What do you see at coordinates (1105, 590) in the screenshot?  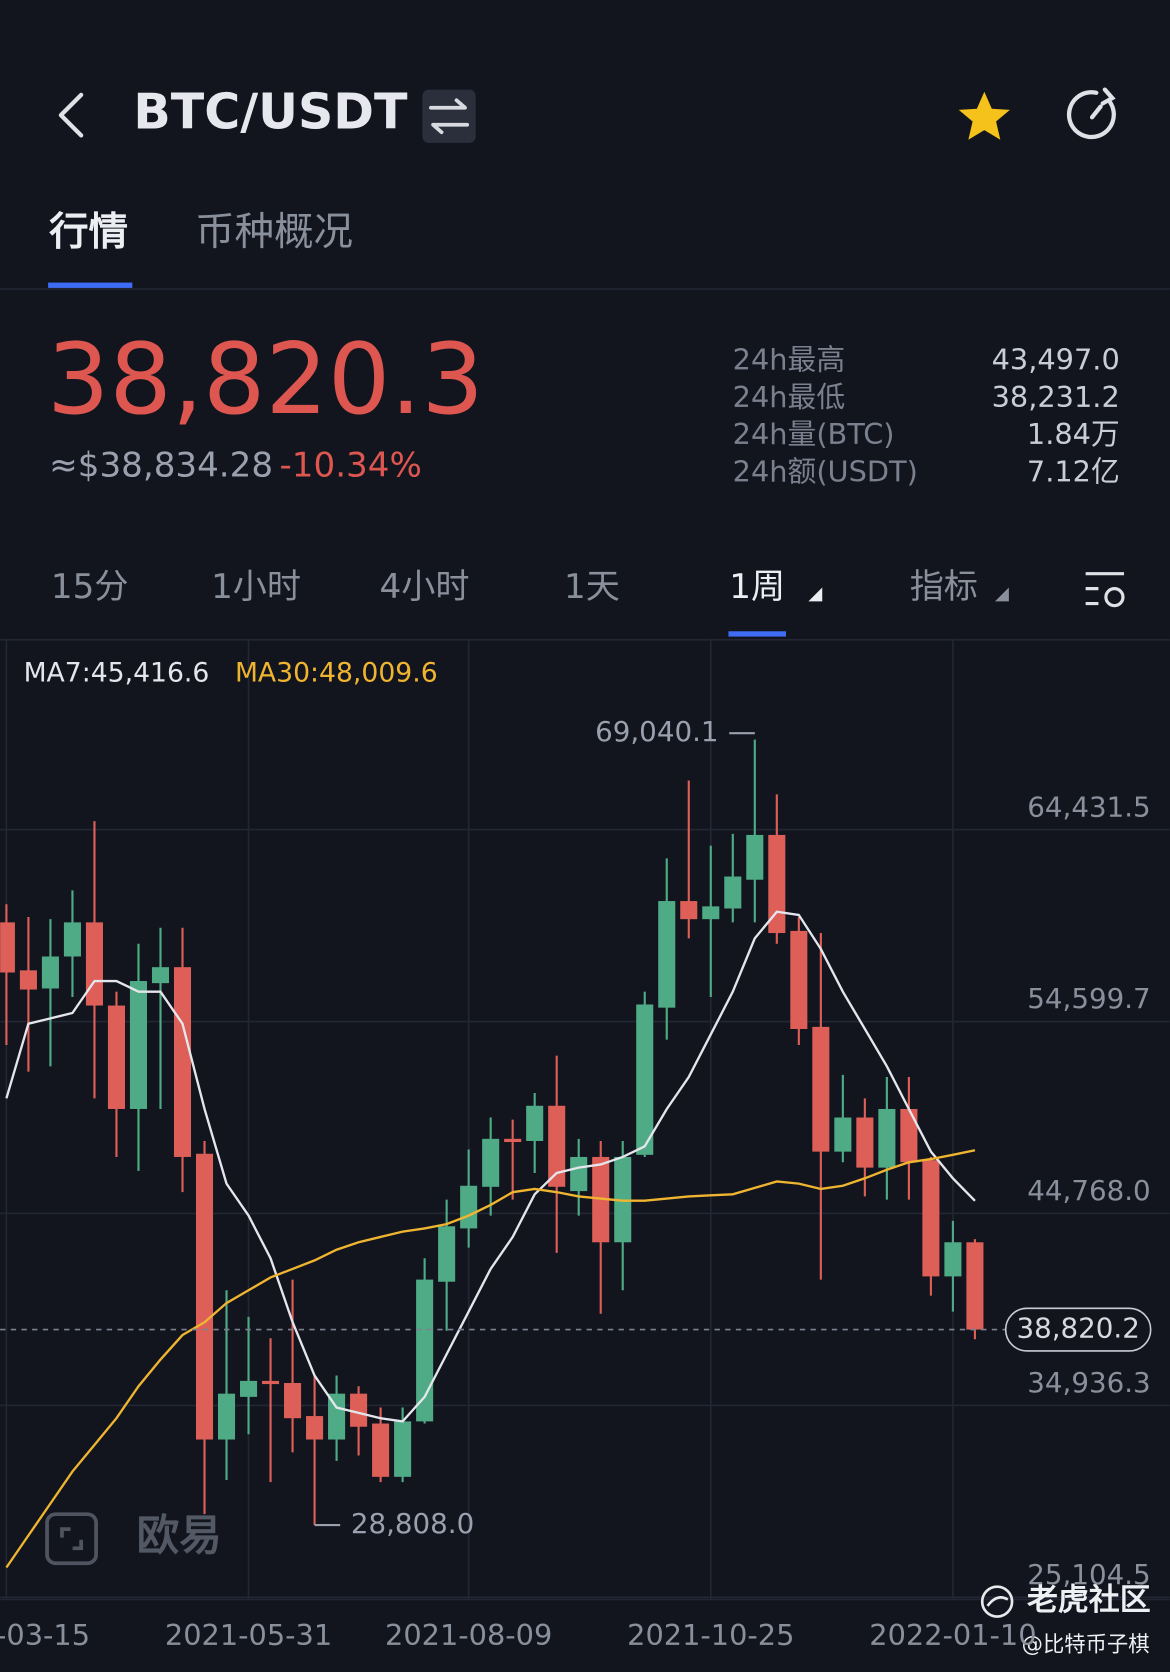 I see `chart-settings` at bounding box center [1105, 590].